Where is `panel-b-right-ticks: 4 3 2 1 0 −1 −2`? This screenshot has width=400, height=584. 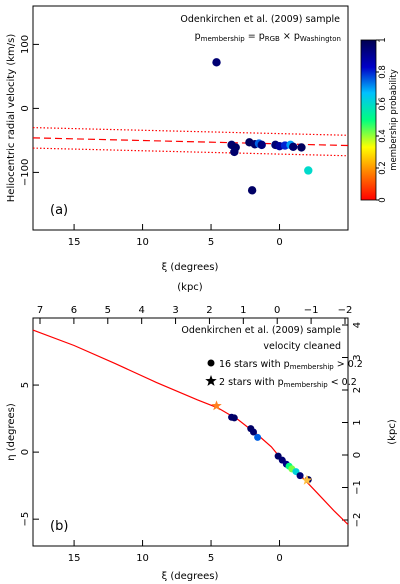
panel-b-right-ticks: 4 3 2 1 0 −1 −2 is located at coordinates (352, 425).